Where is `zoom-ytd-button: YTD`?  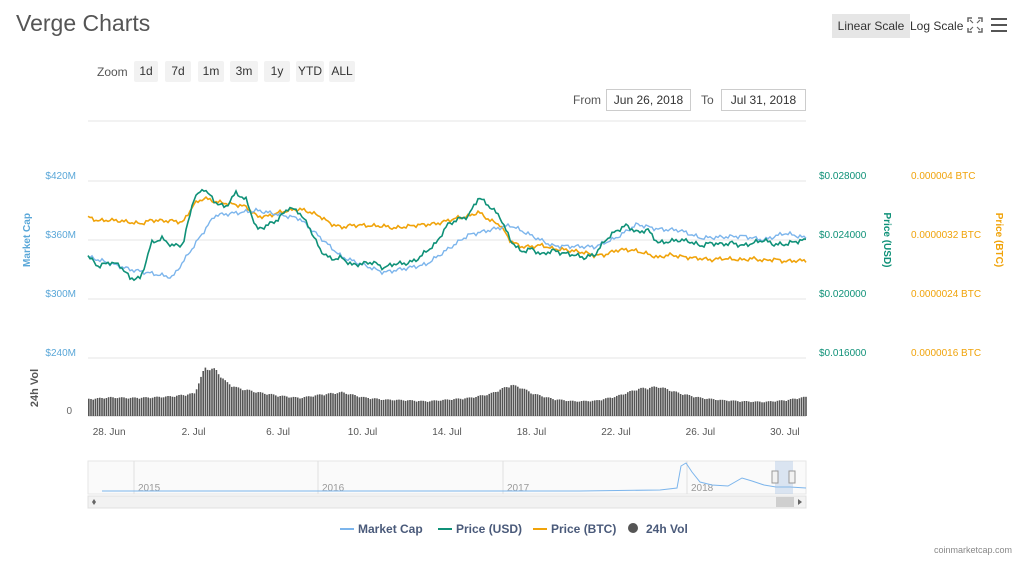
zoom-ytd-button: YTD is located at coordinates (310, 71).